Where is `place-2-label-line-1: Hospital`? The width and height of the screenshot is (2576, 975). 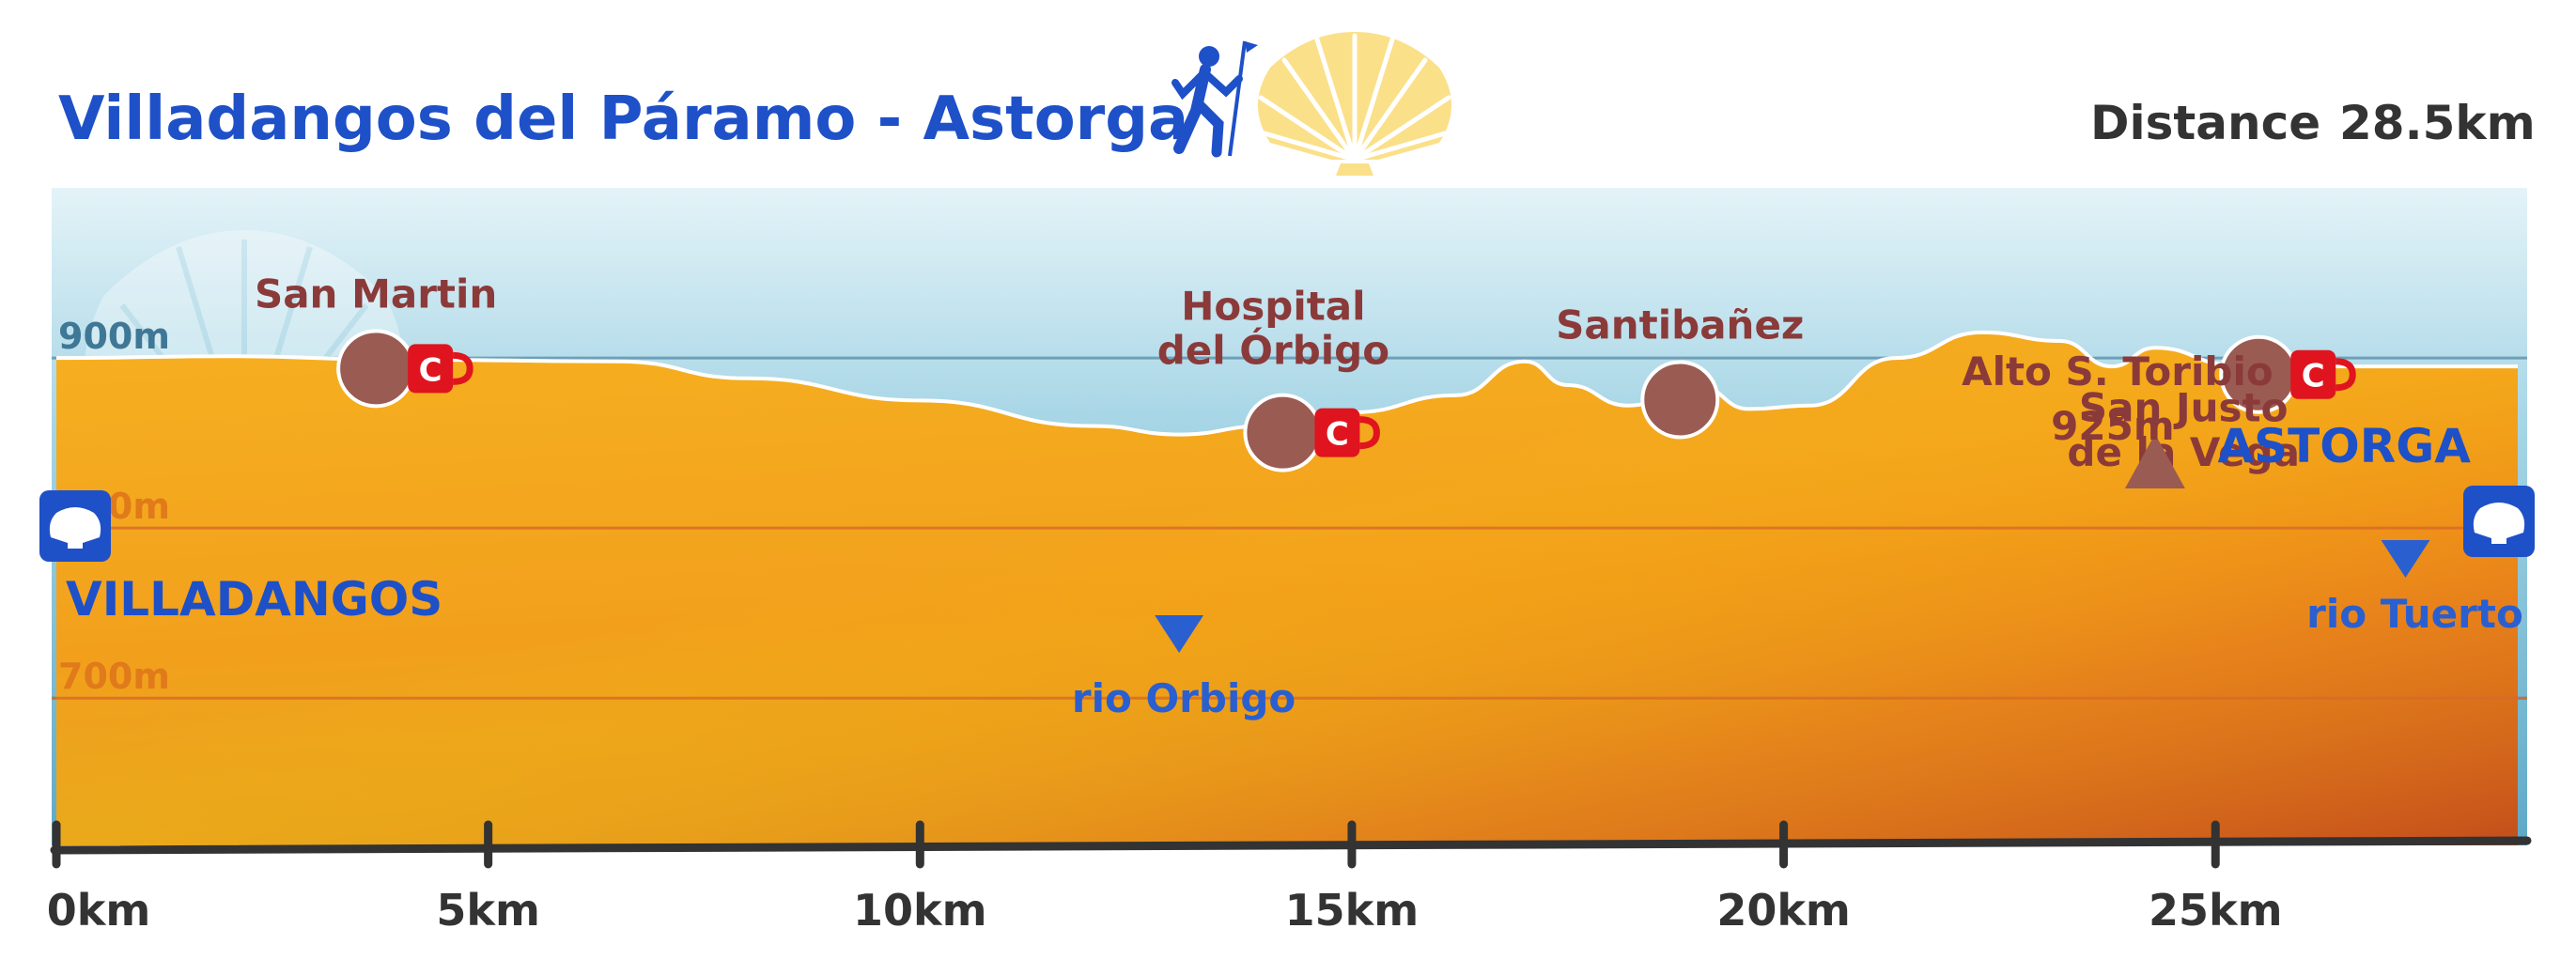
place-2-label-line-1: Hospital is located at coordinates (1273, 307).